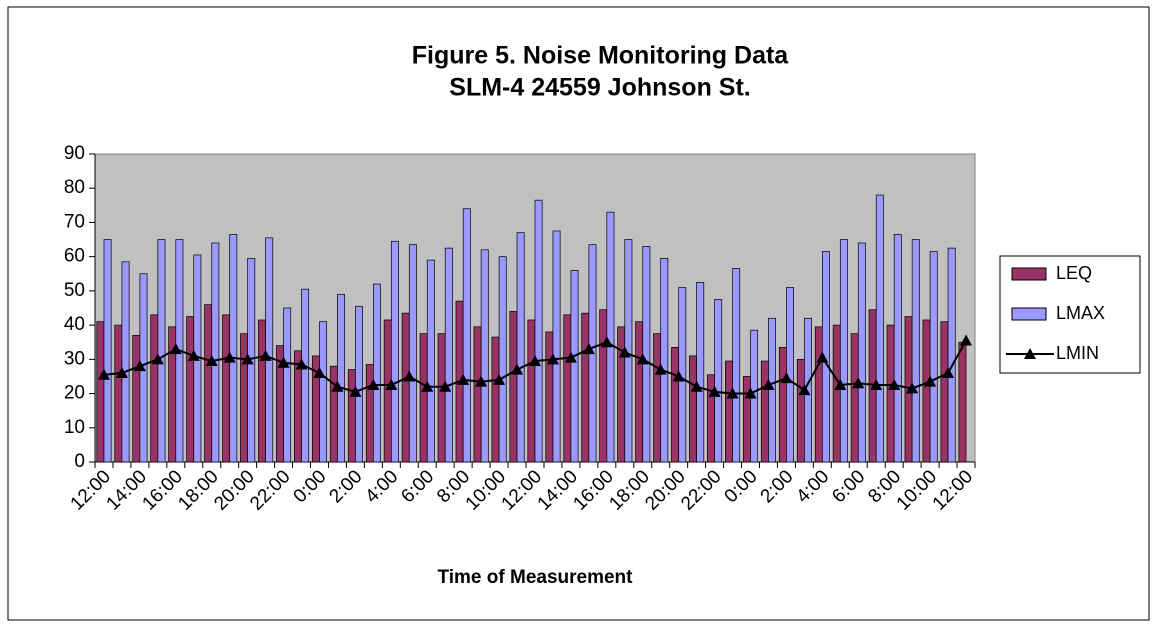  Describe the element at coordinates (74, 256) in the screenshot. I see `y-tick-label: 60` at that location.